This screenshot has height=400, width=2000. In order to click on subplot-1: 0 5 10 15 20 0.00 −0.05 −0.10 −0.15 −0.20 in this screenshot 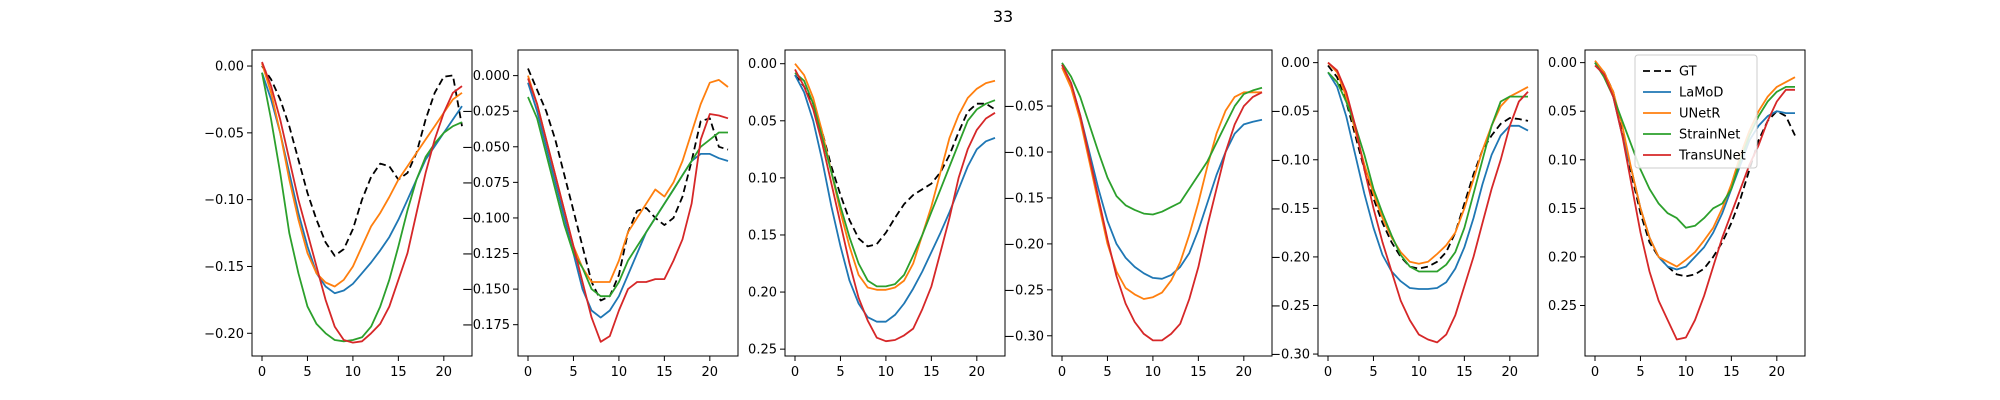, I will do `click(338, 214)`.